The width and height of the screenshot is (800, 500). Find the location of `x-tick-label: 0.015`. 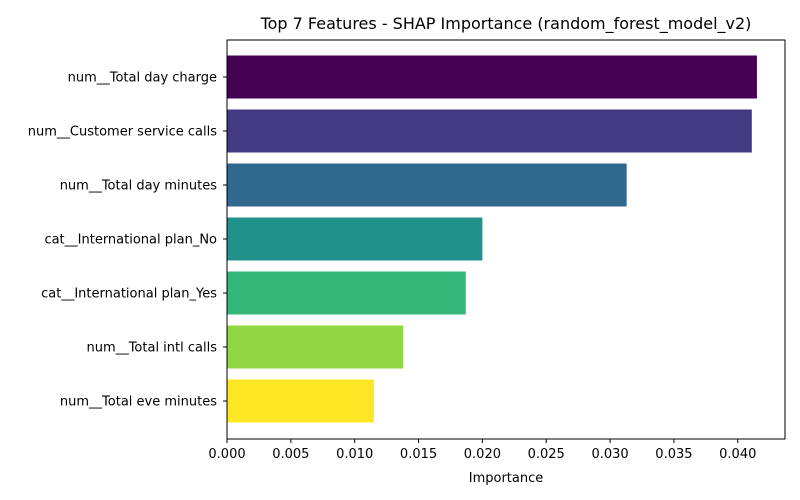

x-tick-label: 0.015 is located at coordinates (418, 454).